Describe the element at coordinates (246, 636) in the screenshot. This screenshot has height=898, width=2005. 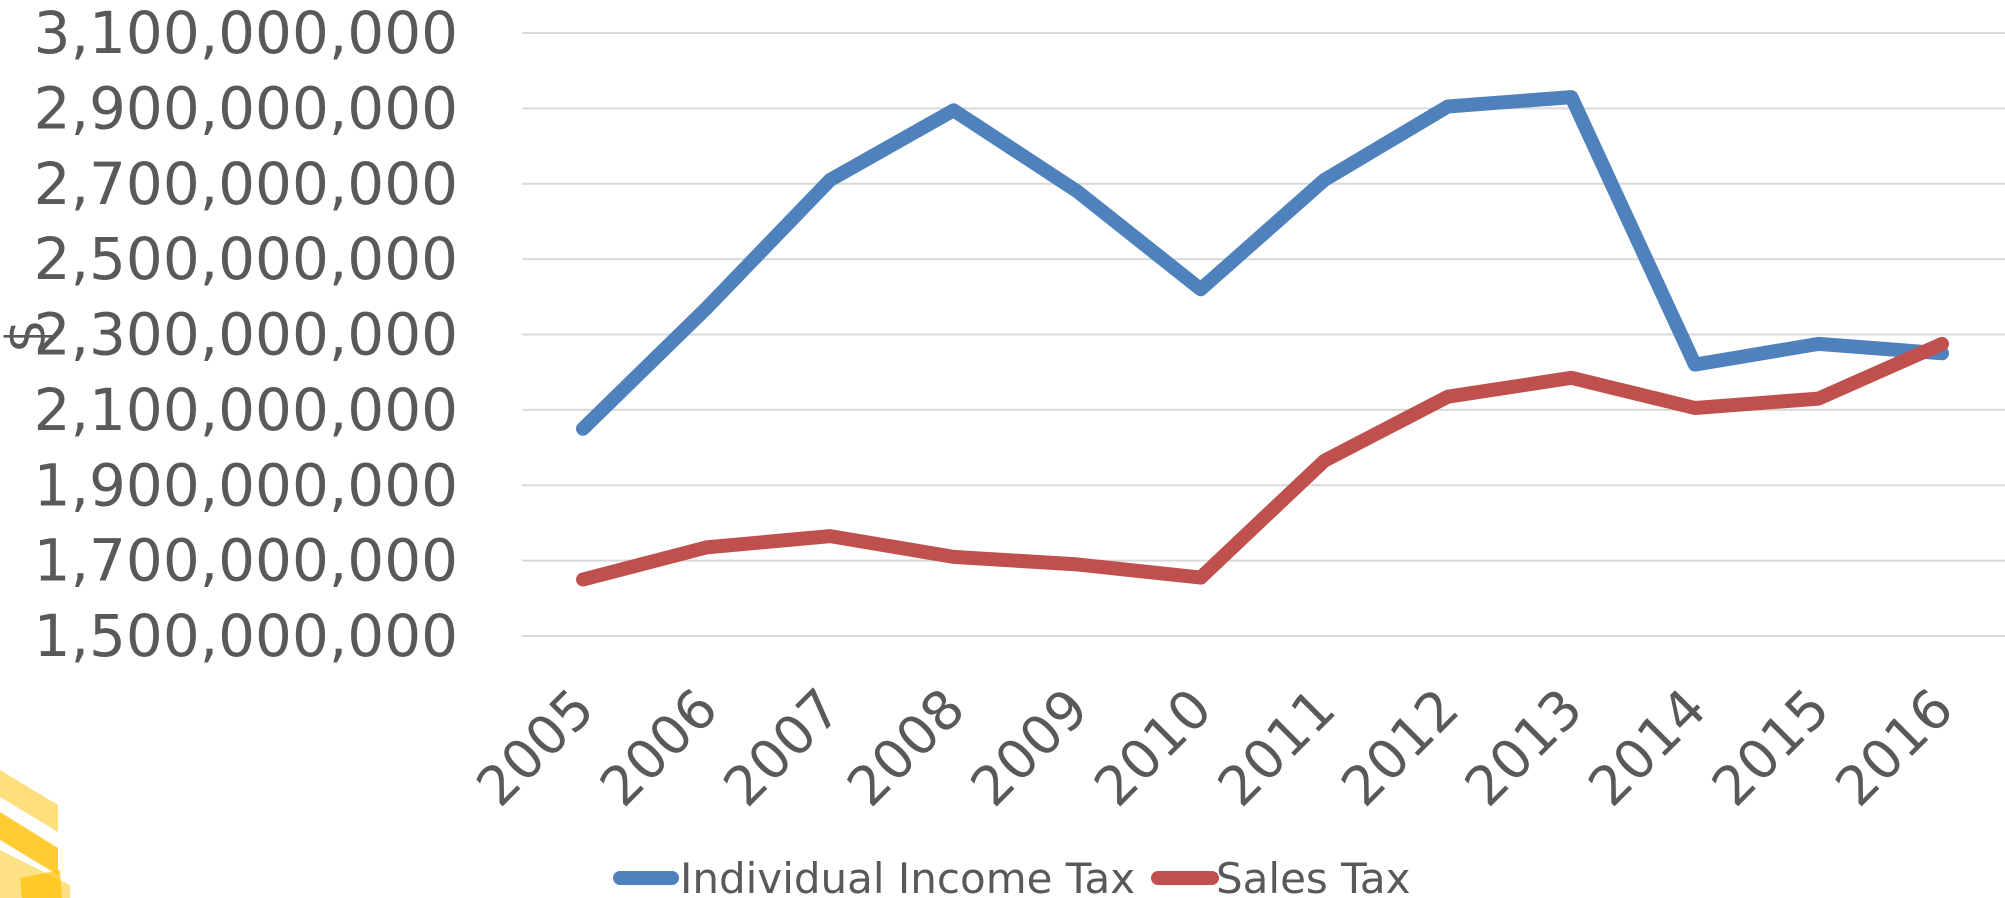
I see `y-tick-label: 1,500,000,000` at that location.